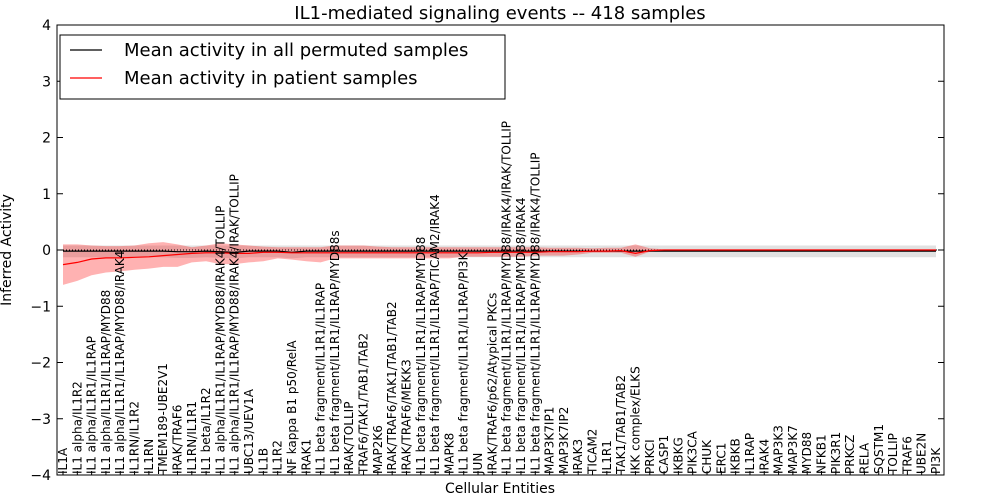  Describe the element at coordinates (206, 430) in the screenshot. I see `x-category-label: IL1 beta/IL1R2` at that location.